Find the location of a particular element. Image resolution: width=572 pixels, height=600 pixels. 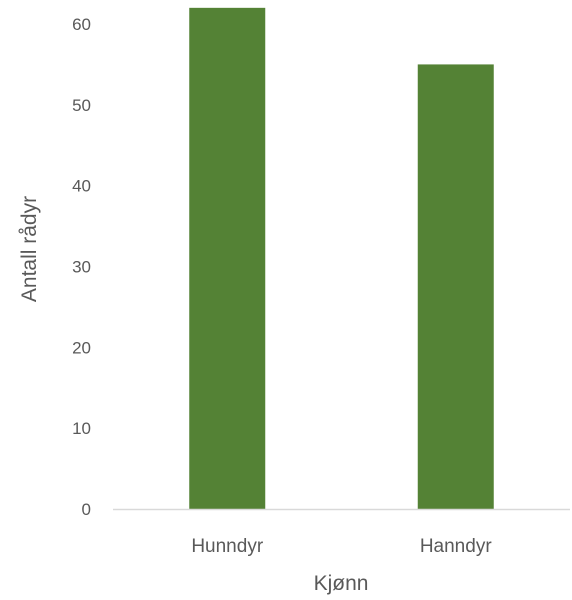

bar-hanndyr is located at coordinates (455, 287).